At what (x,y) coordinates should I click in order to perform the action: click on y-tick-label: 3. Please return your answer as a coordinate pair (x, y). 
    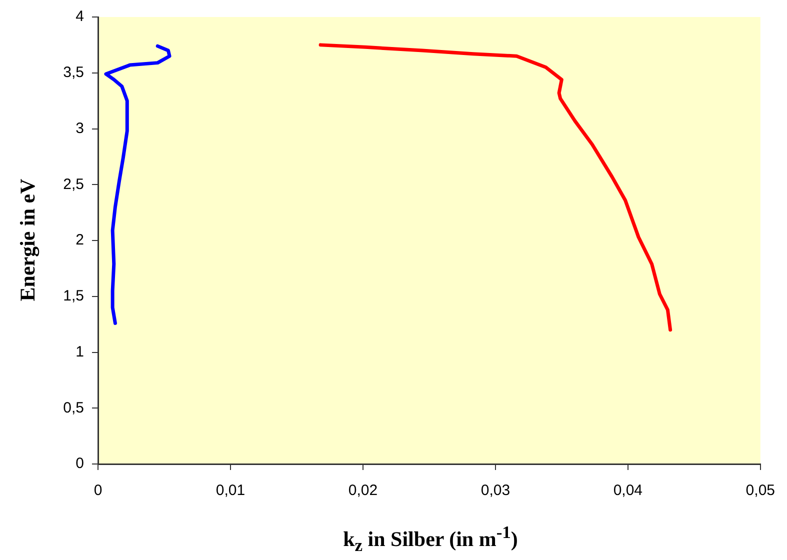
    Looking at the image, I should click on (80, 128).